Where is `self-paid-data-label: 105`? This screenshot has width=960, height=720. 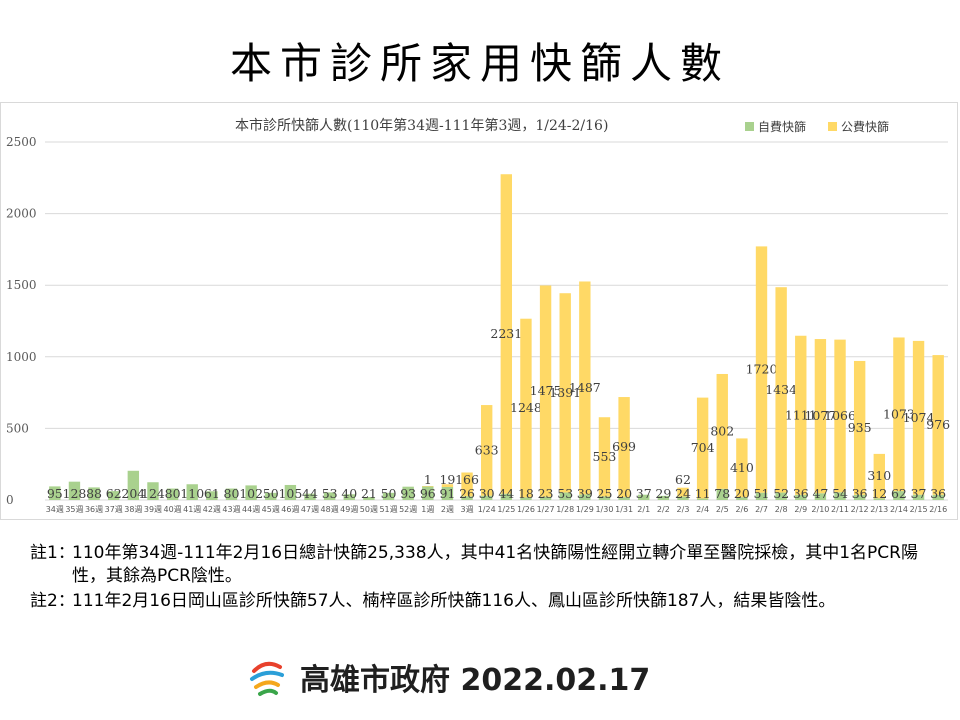
self-paid-data-label: 105 is located at coordinates (290, 493).